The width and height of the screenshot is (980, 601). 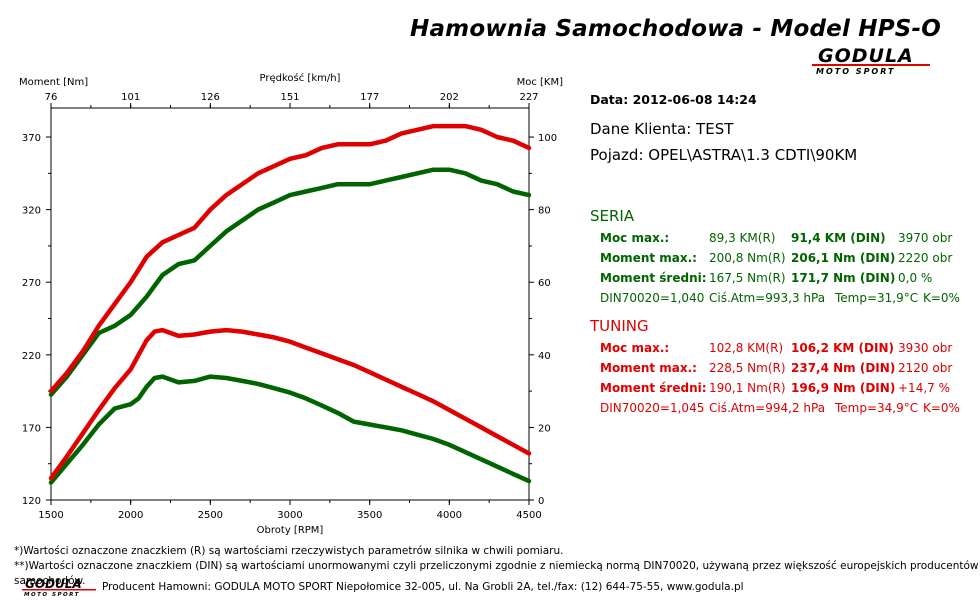 What do you see at coordinates (635, 238) in the screenshot?
I see `seria-power-label: Moc max.:` at bounding box center [635, 238].